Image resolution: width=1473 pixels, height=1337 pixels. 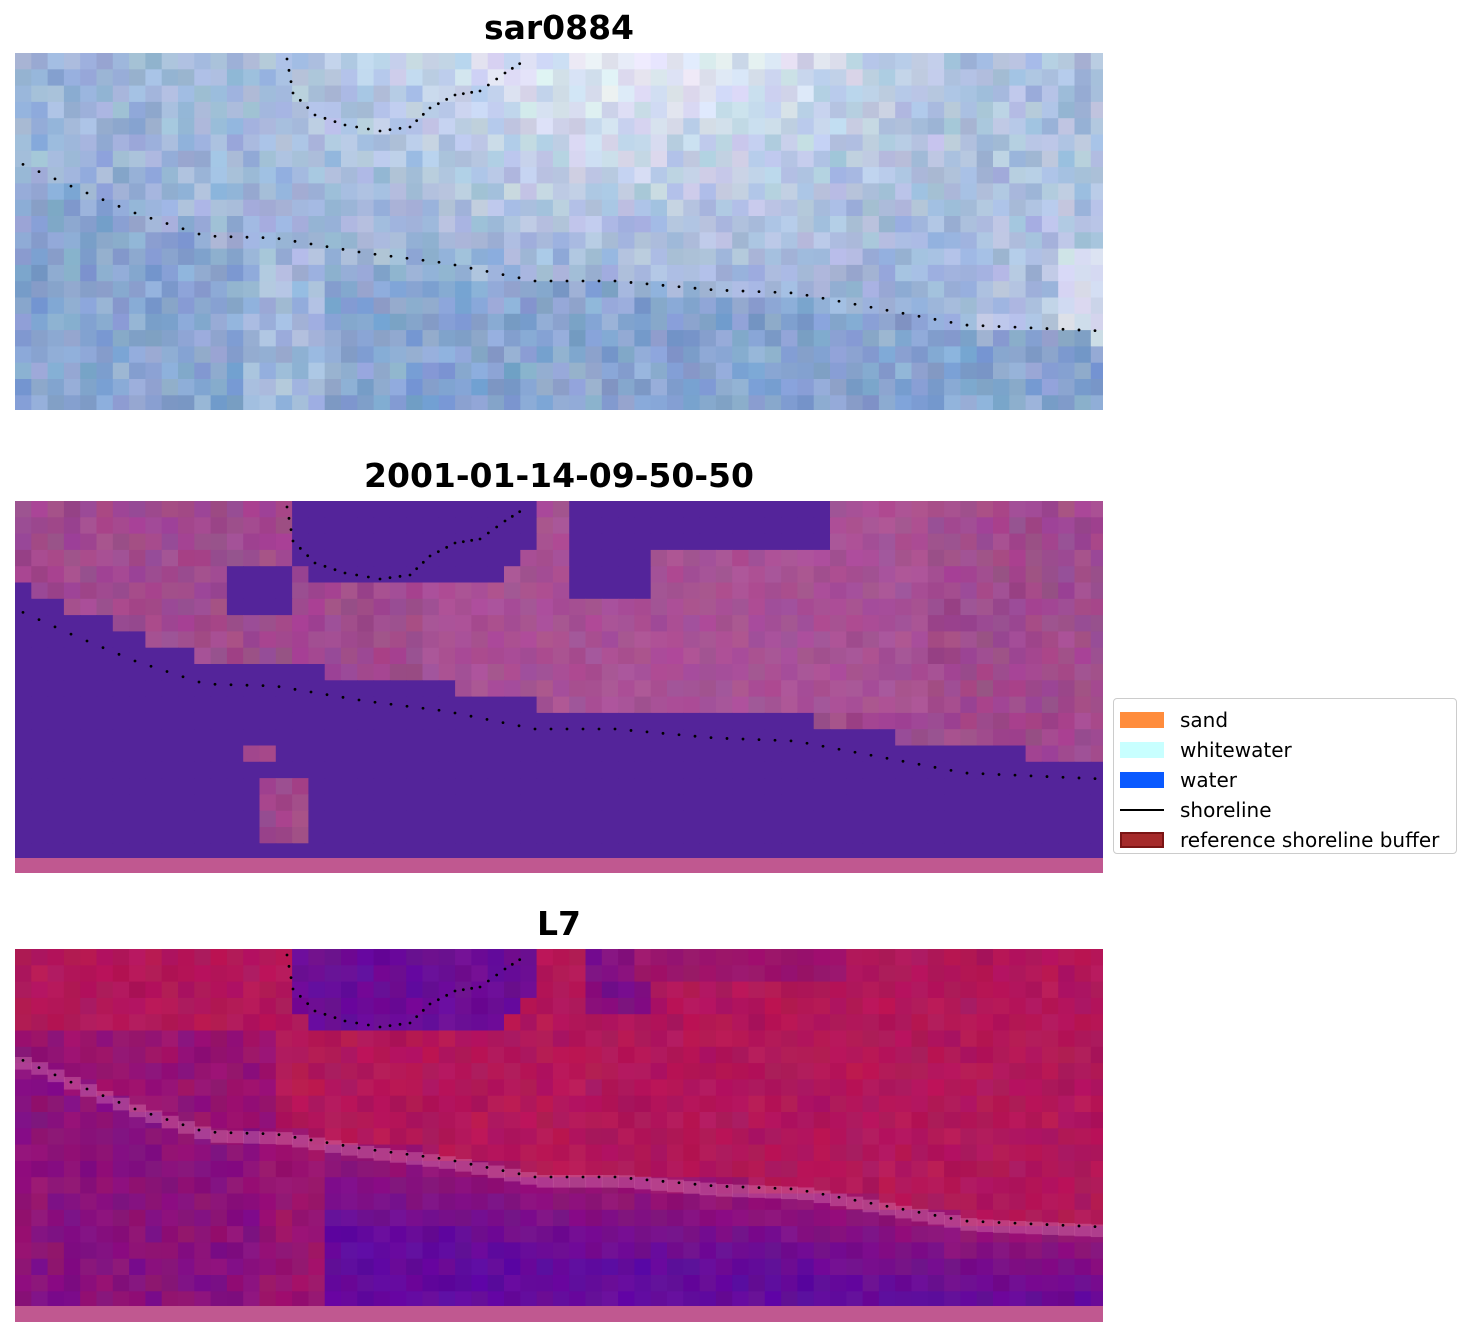 What do you see at coordinates (1310, 840) in the screenshot?
I see `legend-label: reference shoreline buffer` at bounding box center [1310, 840].